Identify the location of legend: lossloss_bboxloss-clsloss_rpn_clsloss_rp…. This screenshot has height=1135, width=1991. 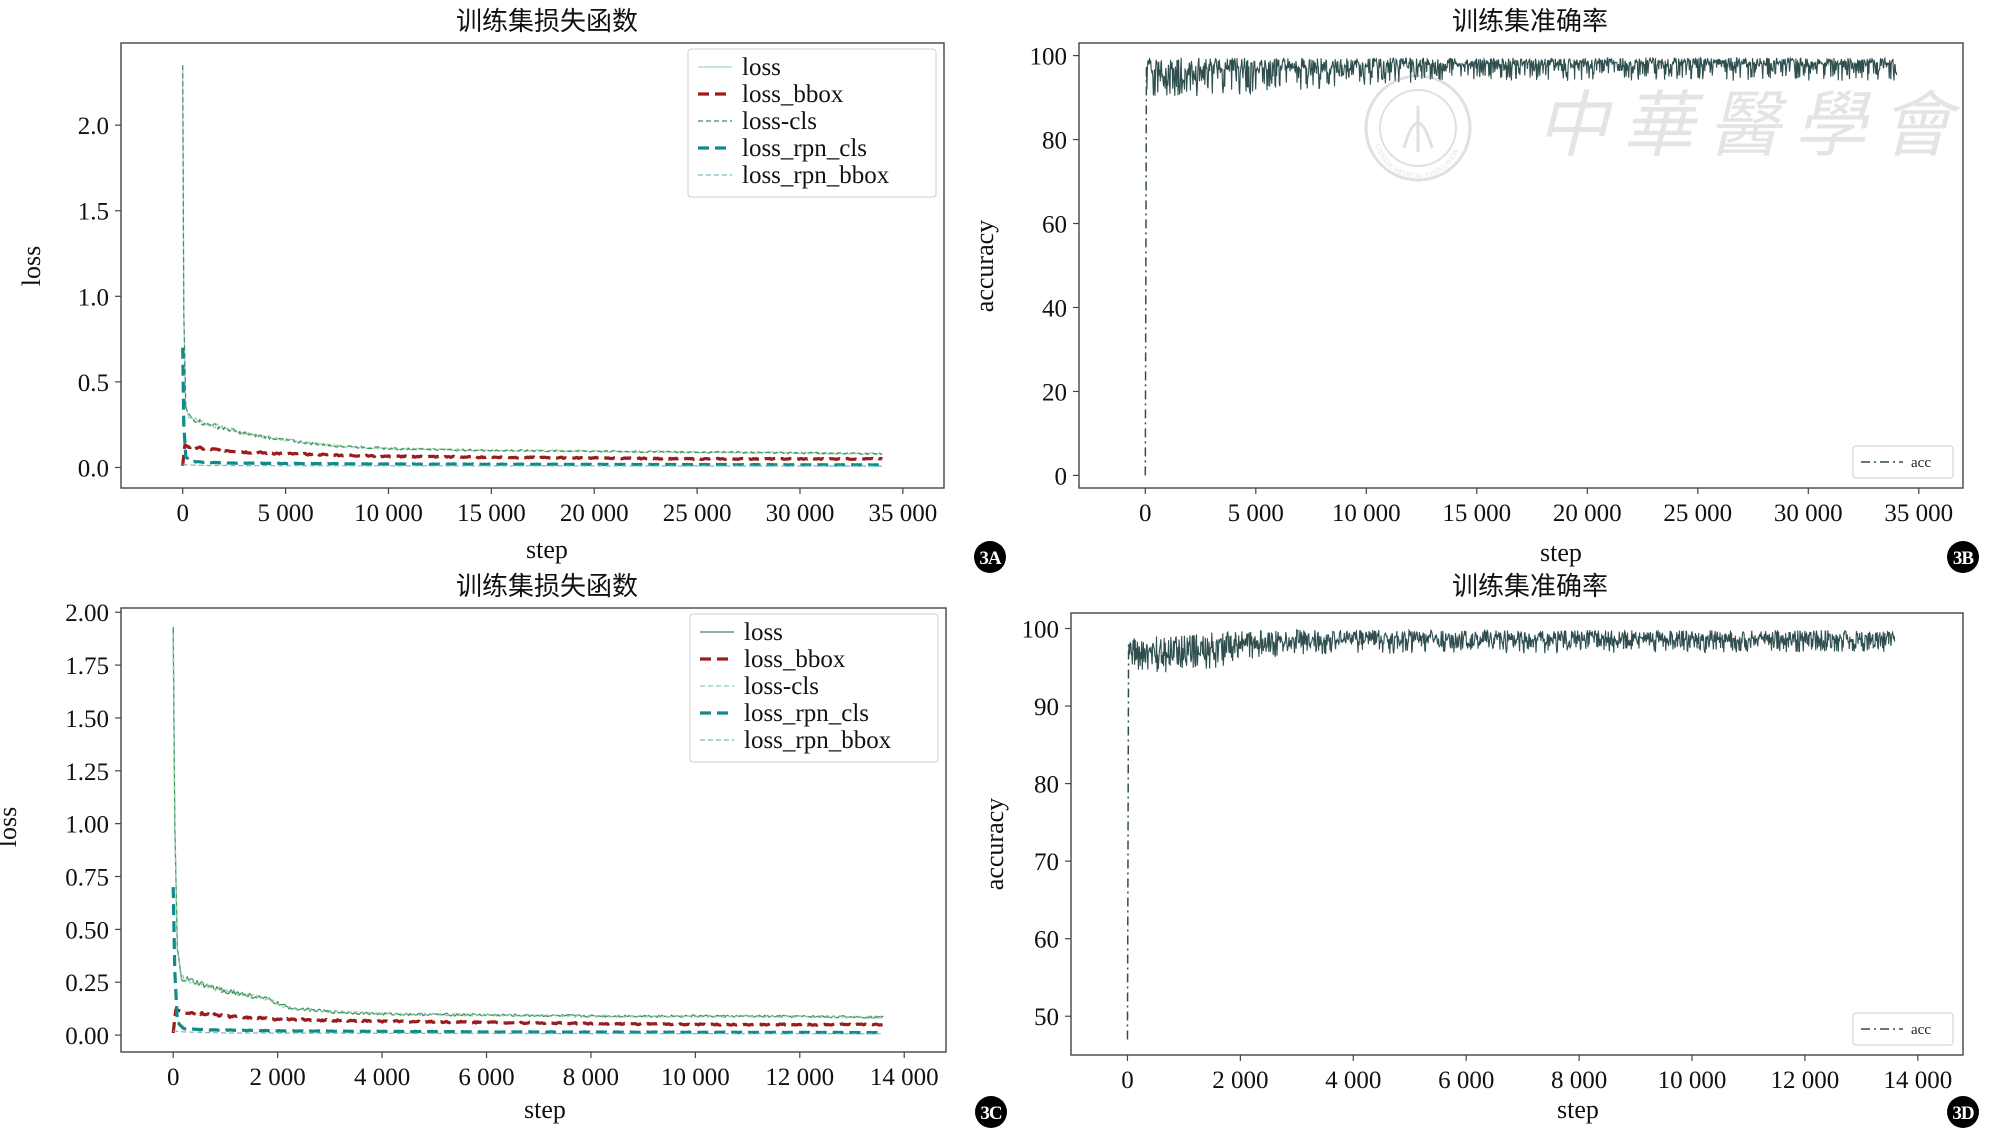
(812, 123).